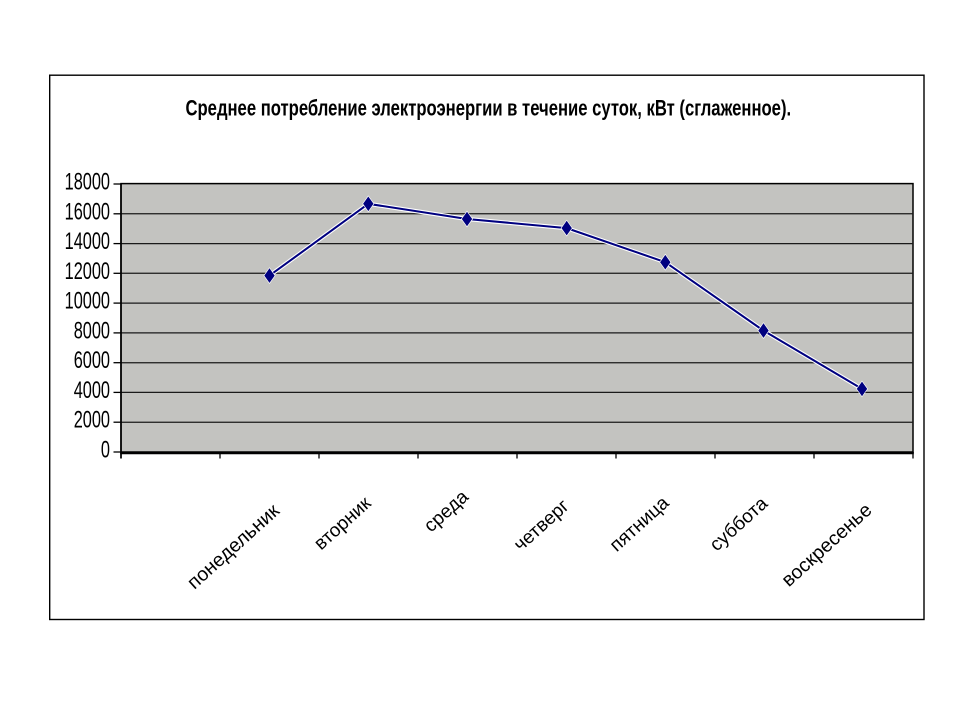 This screenshot has height=720, width=960. What do you see at coordinates (92, 330) in the screenshot?
I see `svg-text: 8000` at bounding box center [92, 330].